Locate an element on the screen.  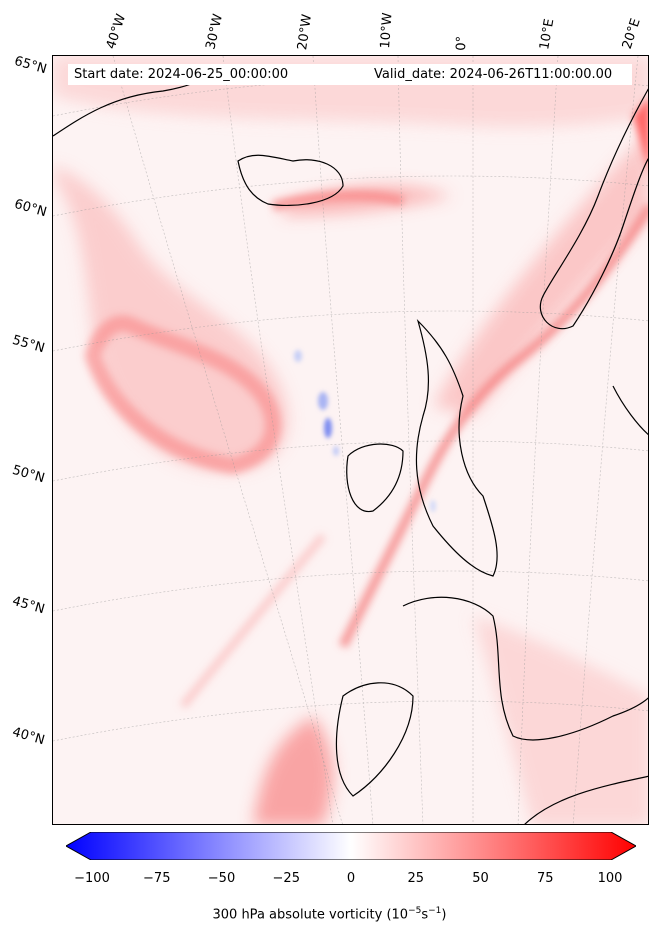
colorbar-label: 300 hPa absolute vorticity (10−5s−1) is located at coordinates (329, 914).